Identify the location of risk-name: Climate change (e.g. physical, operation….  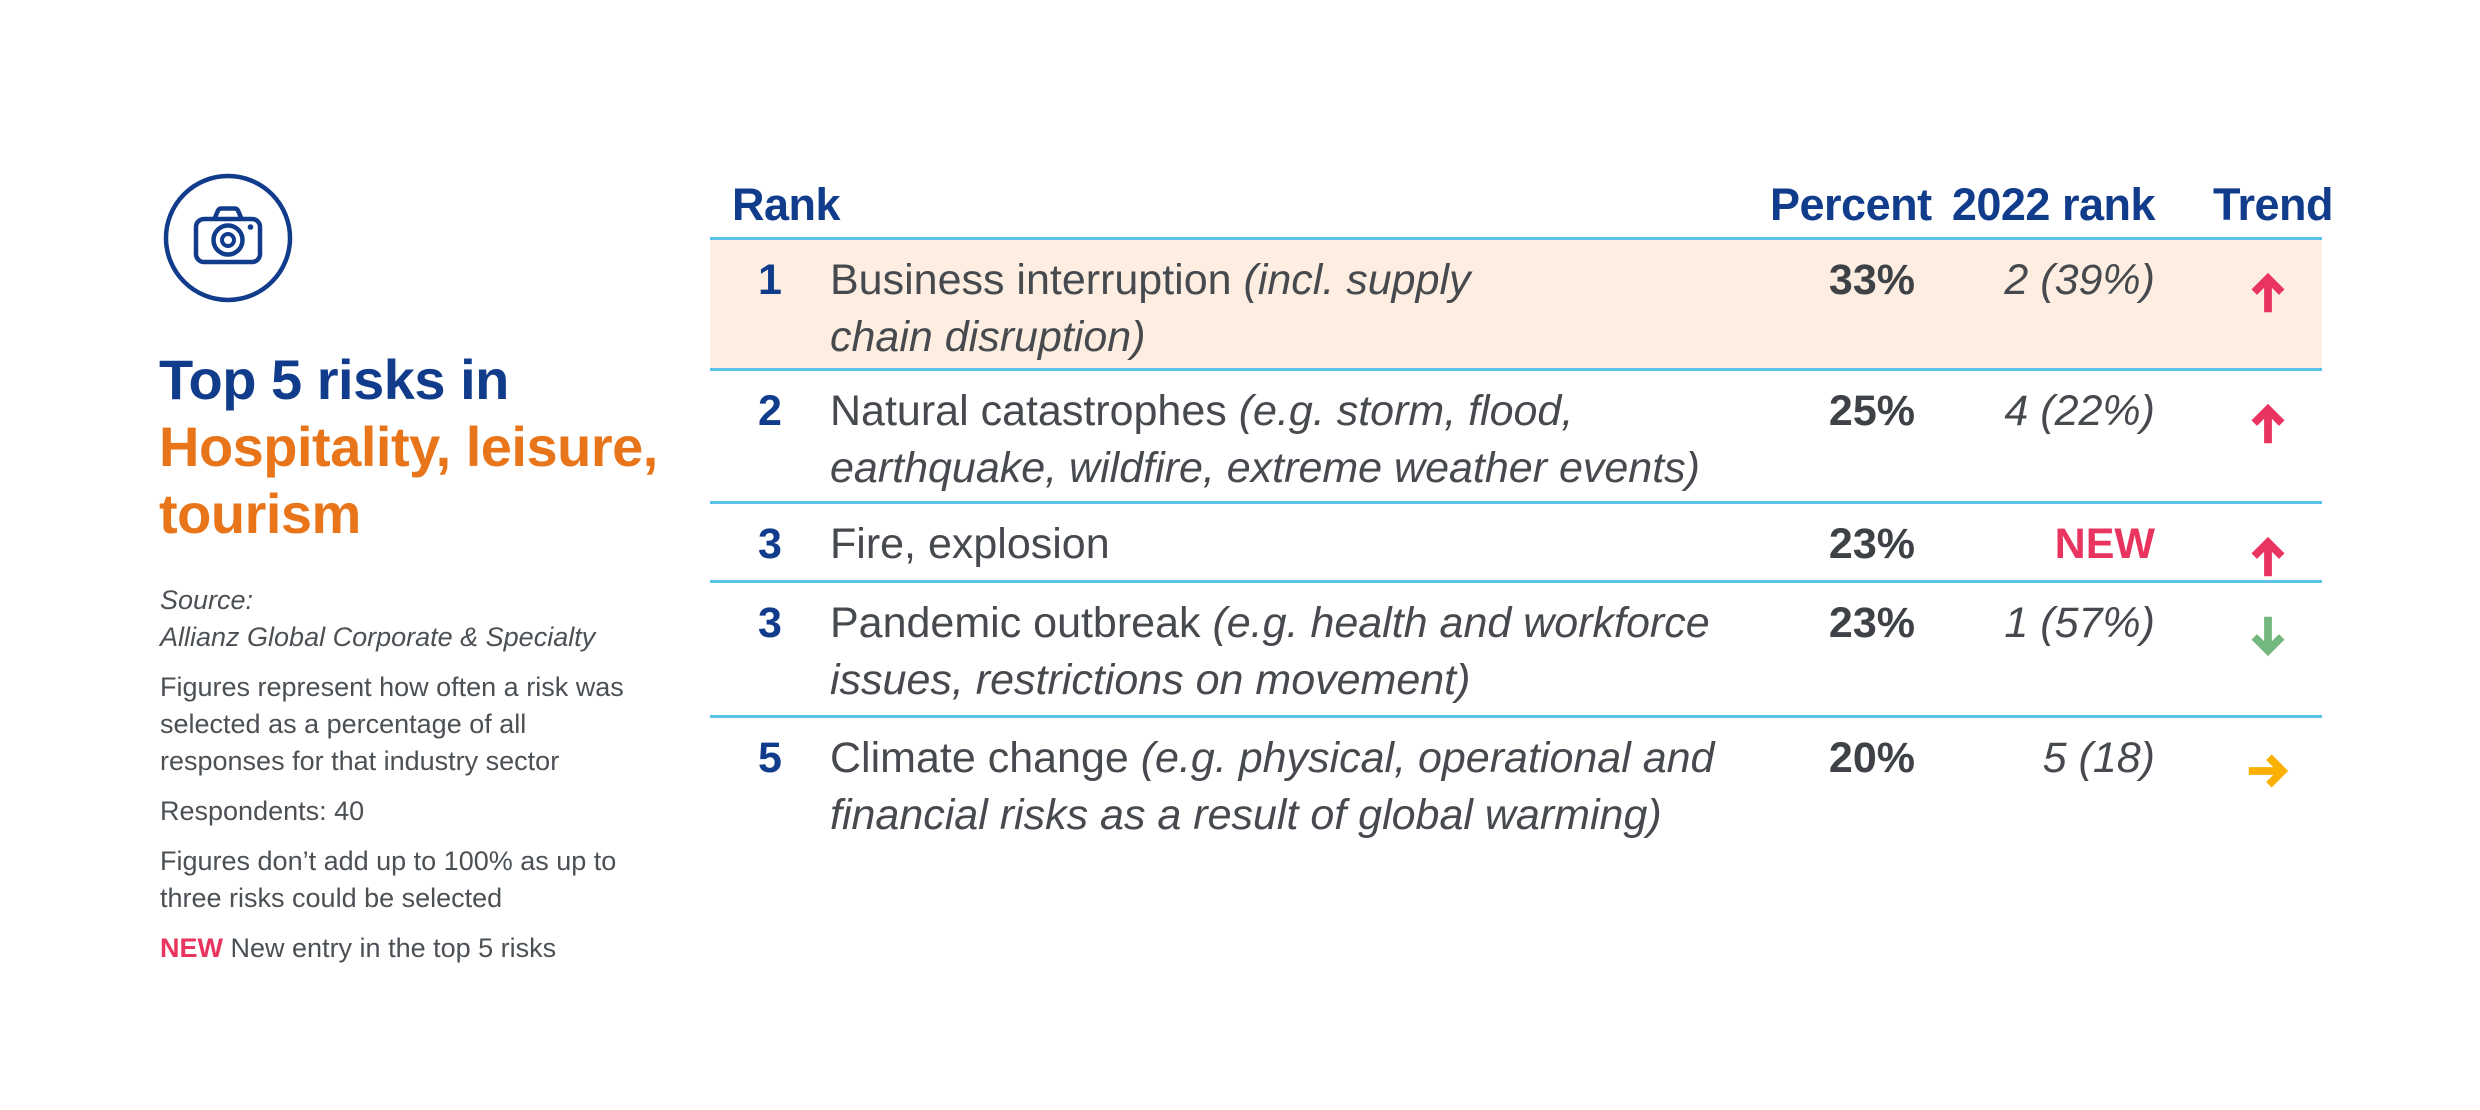
(1272, 786).